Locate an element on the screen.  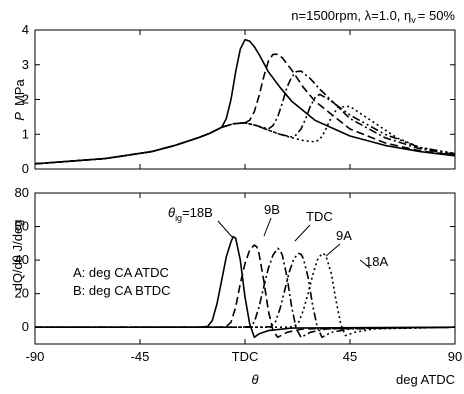
series-label-TDC: TDC is located at coordinates (319, 216).